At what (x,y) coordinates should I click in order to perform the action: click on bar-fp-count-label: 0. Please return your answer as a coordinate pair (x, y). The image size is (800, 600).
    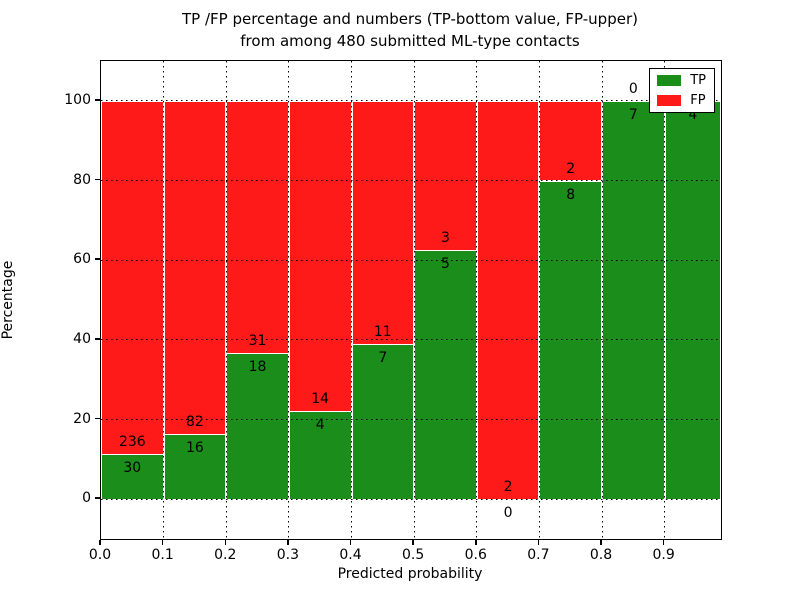
    Looking at the image, I should click on (633, 88).